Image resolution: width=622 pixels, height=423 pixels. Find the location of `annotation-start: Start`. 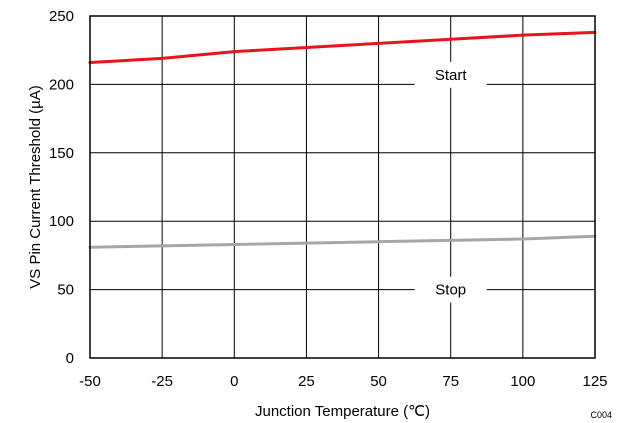

annotation-start: Start is located at coordinates (451, 75).